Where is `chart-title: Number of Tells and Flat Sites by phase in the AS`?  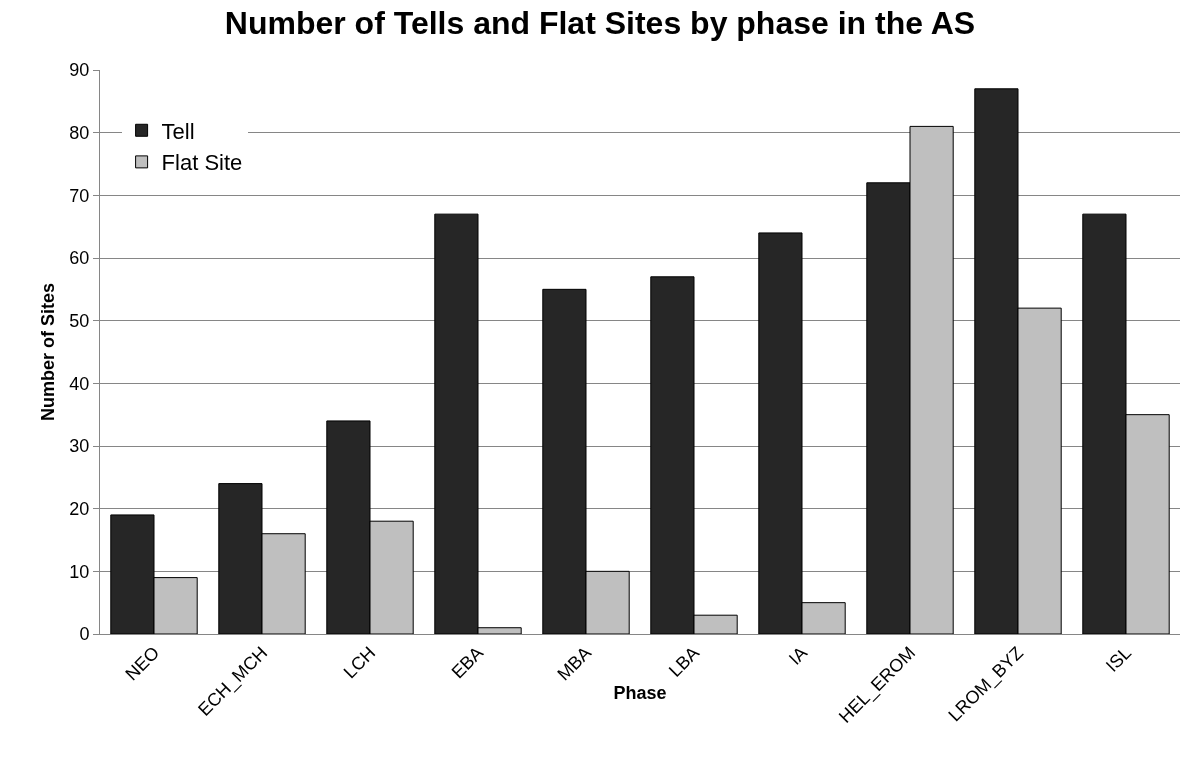 chart-title: Number of Tells and Flat Sites by phase in the AS is located at coordinates (600, 22).